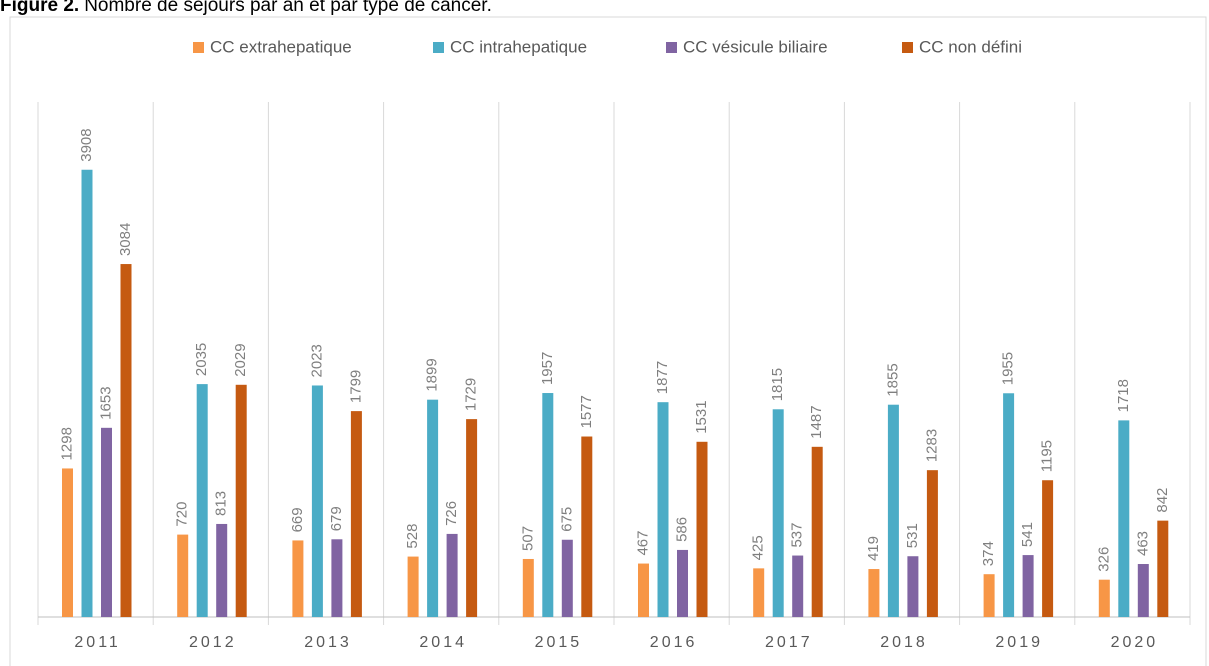  I want to click on value-label: 586, so click(681, 529).